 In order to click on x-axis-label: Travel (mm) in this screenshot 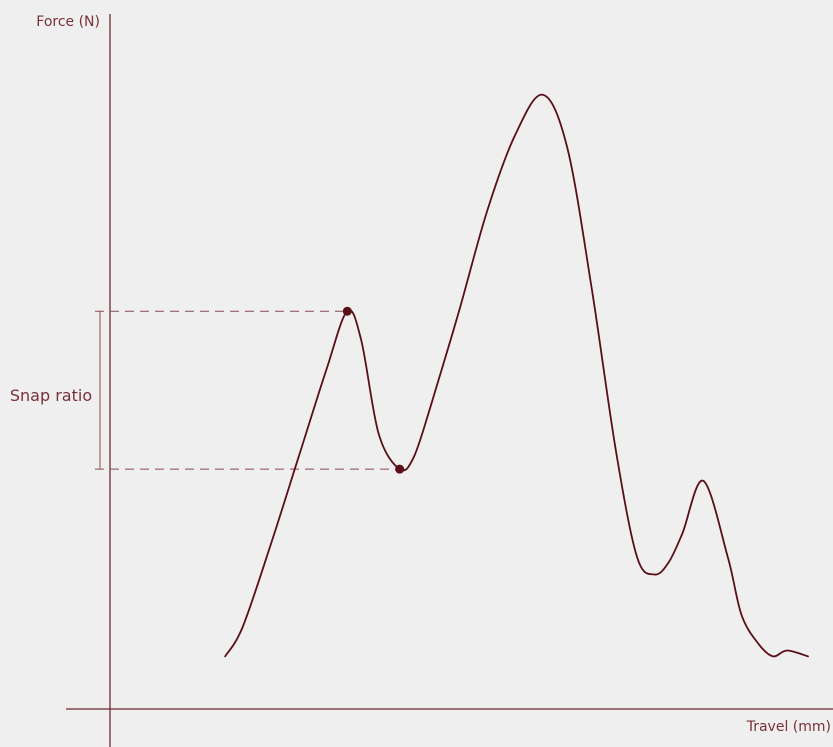, I will do `click(788, 727)`.